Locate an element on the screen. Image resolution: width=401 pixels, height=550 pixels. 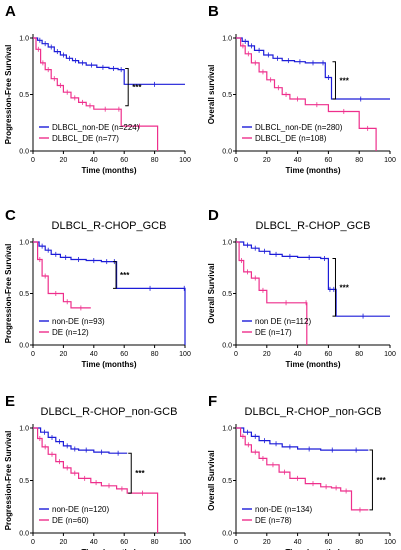
legend-label: DE (n=12) is located at coordinates (70, 332).